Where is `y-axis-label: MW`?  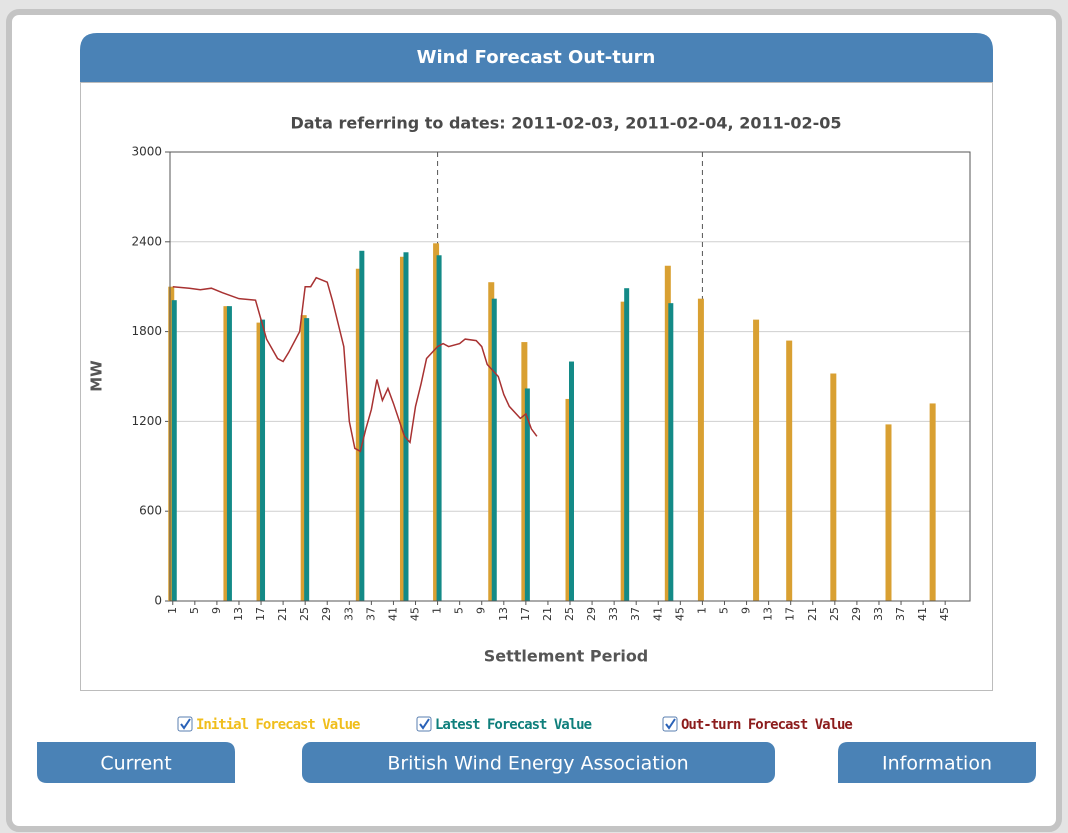
y-axis-label: MW is located at coordinates (97, 376).